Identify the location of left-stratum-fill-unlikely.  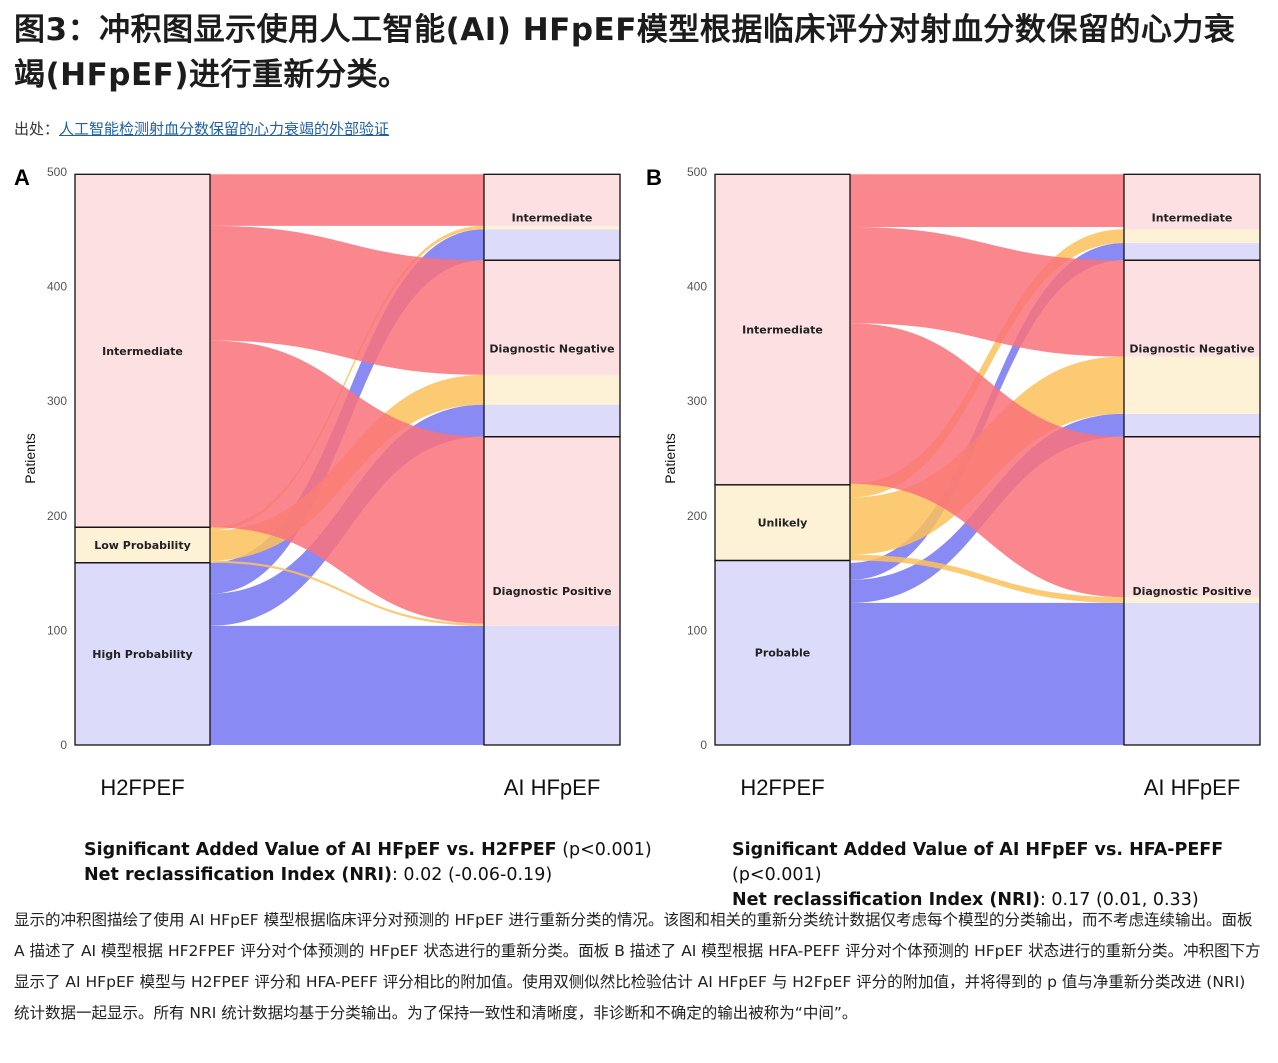
(782, 522).